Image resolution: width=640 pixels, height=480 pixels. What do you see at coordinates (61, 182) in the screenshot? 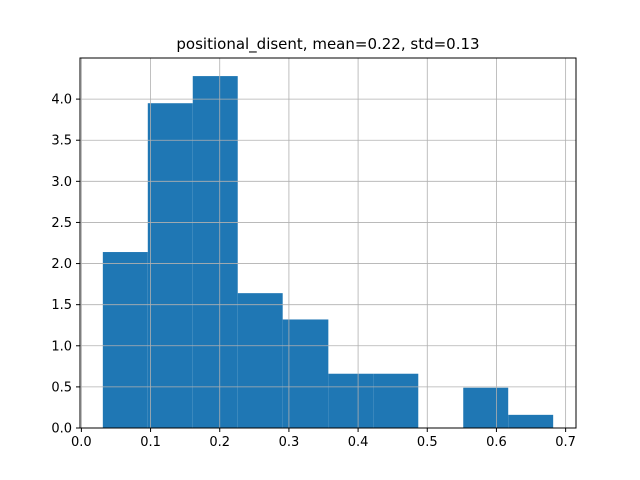
I see `y-tick-label-6: 3.0` at bounding box center [61, 182].